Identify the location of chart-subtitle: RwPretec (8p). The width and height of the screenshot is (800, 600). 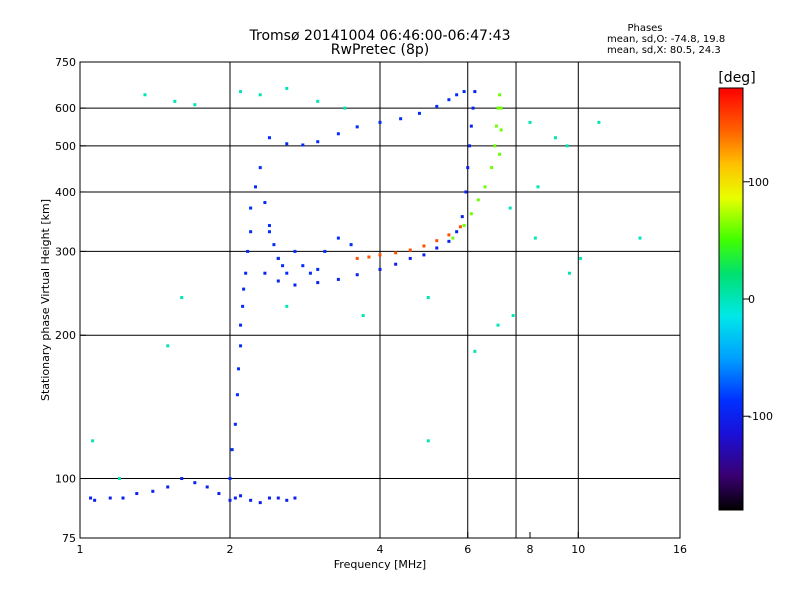
(380, 50).